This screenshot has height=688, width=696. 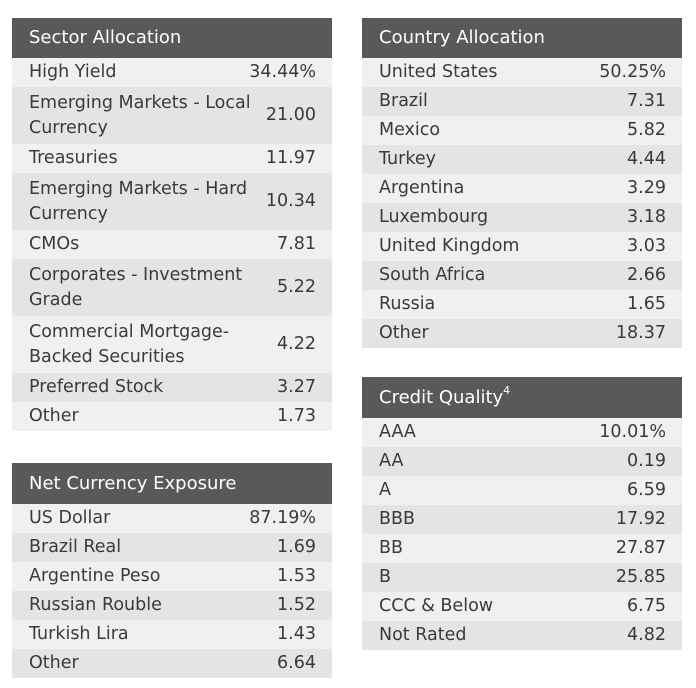 I want to click on row-label: Not Rated, so click(x=423, y=635).